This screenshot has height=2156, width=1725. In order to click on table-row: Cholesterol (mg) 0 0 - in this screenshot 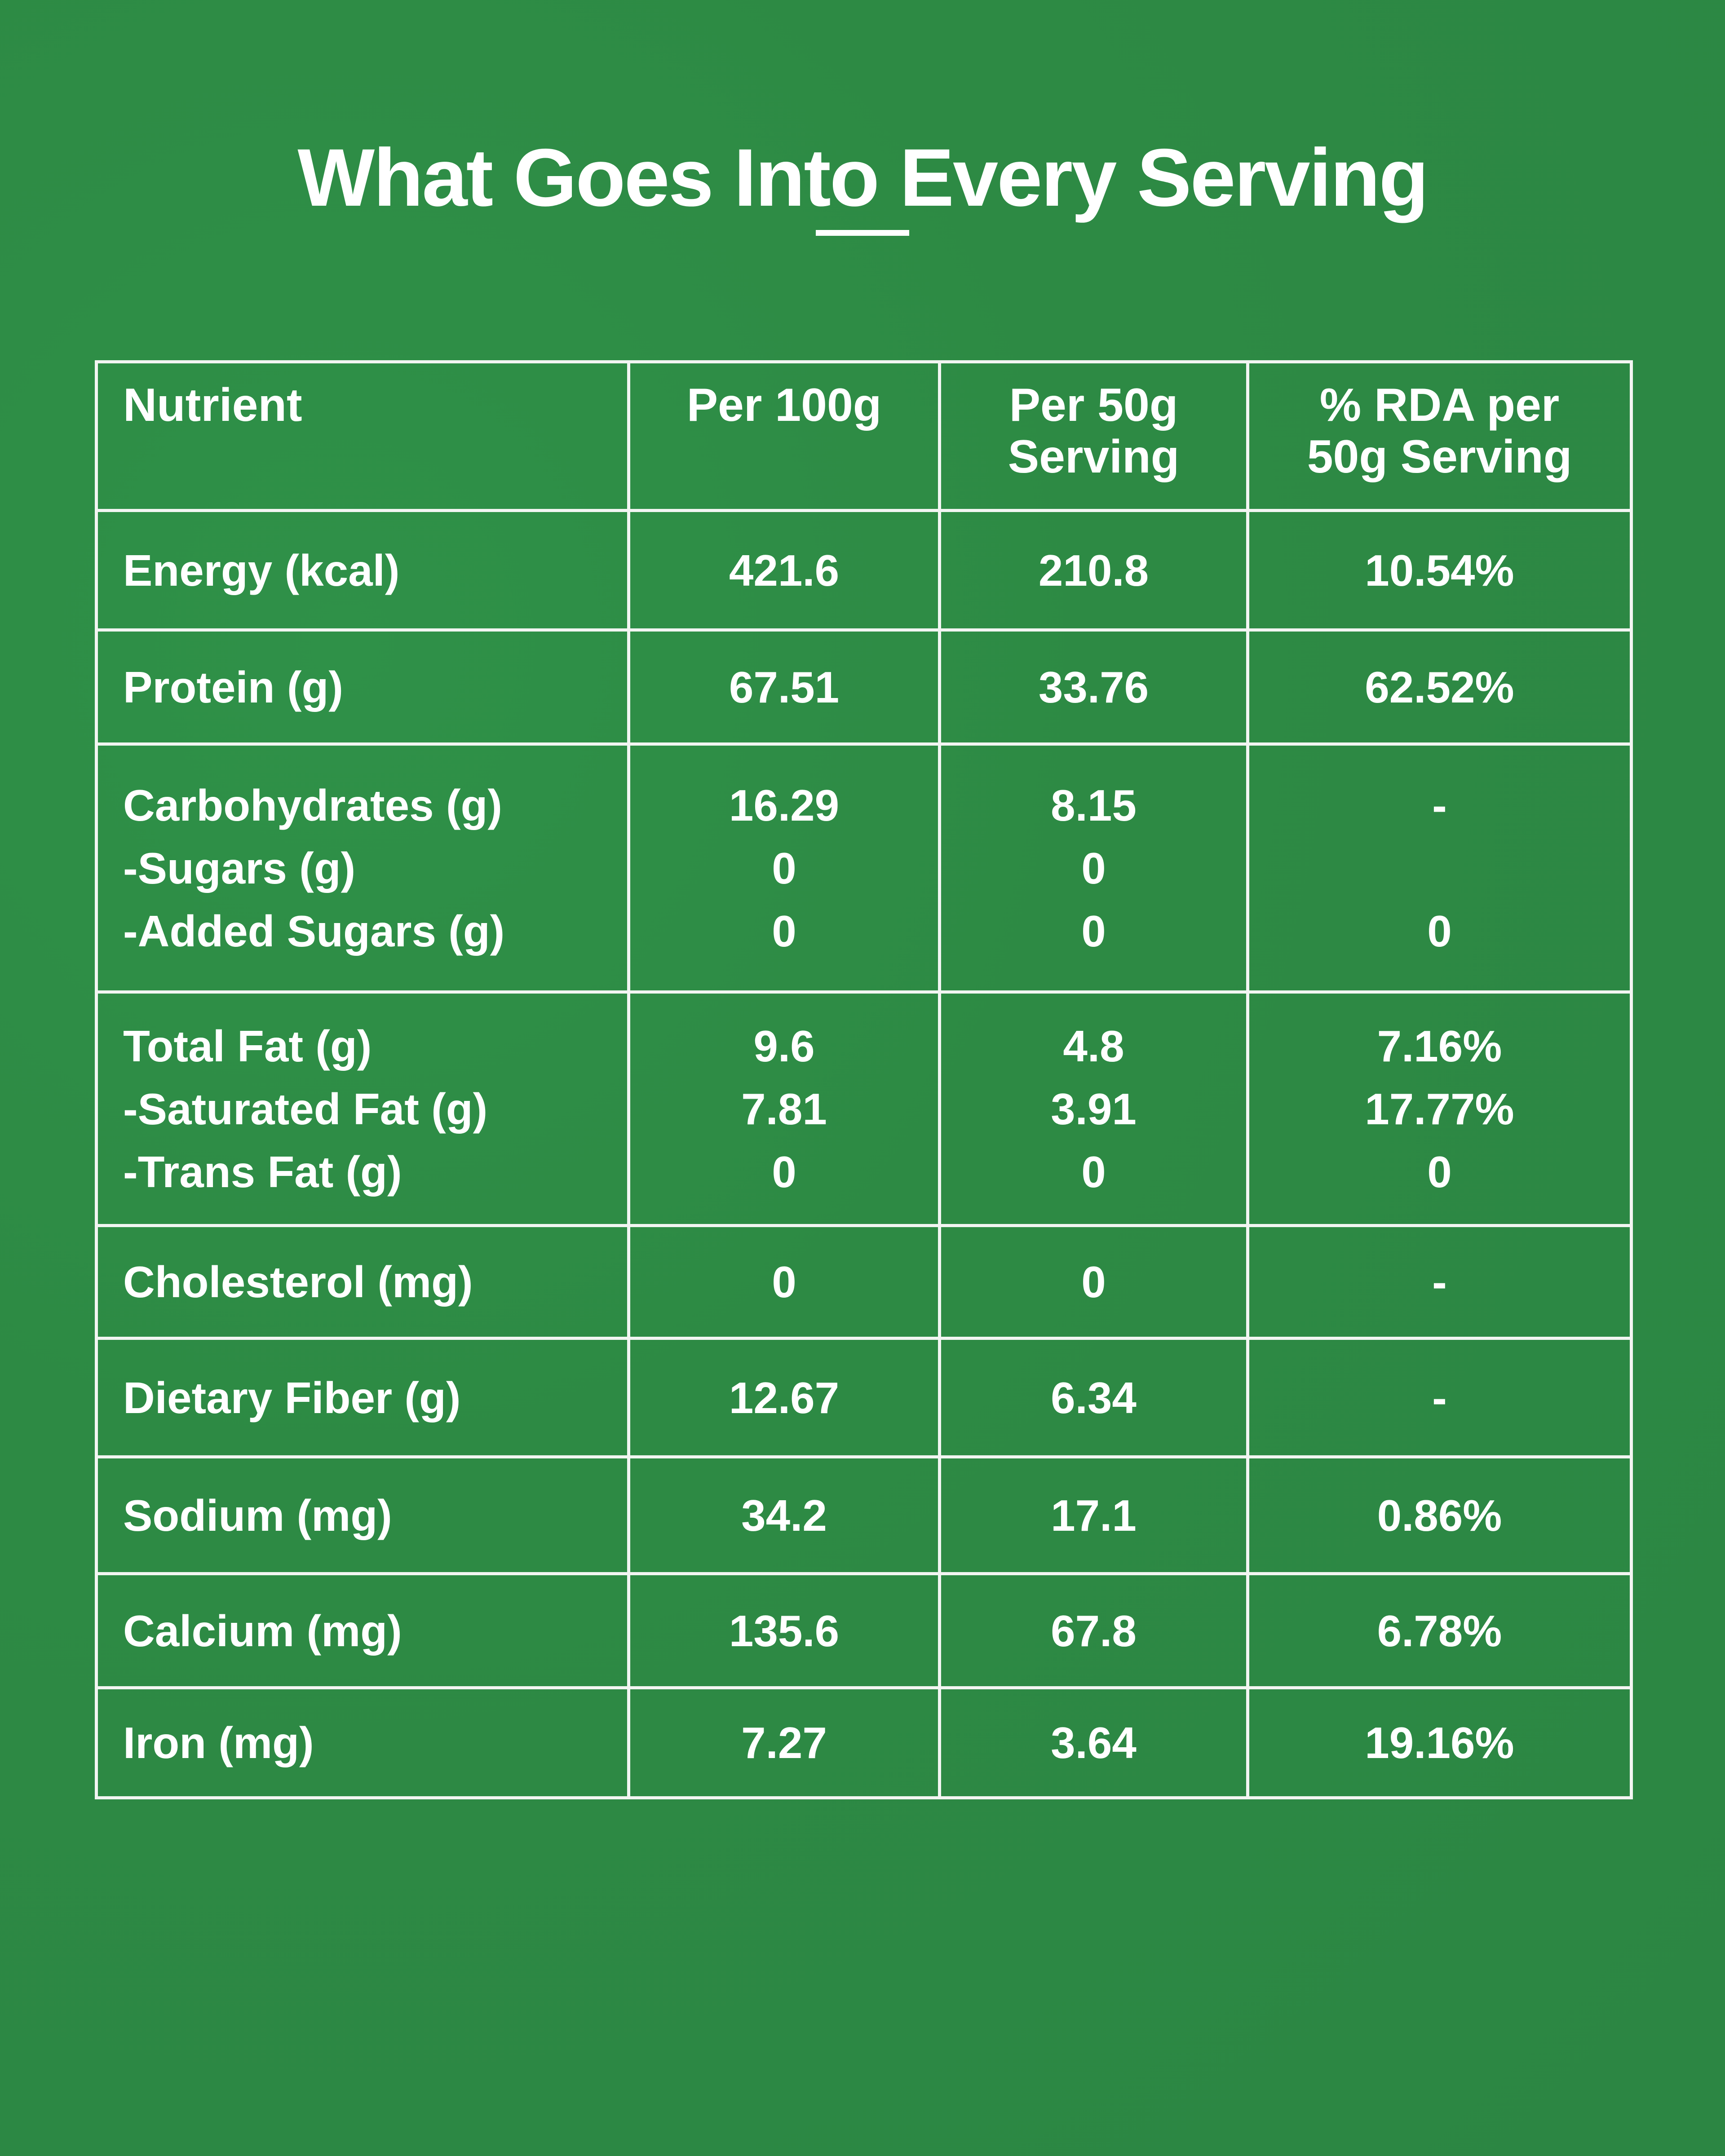, I will do `click(864, 1282)`.